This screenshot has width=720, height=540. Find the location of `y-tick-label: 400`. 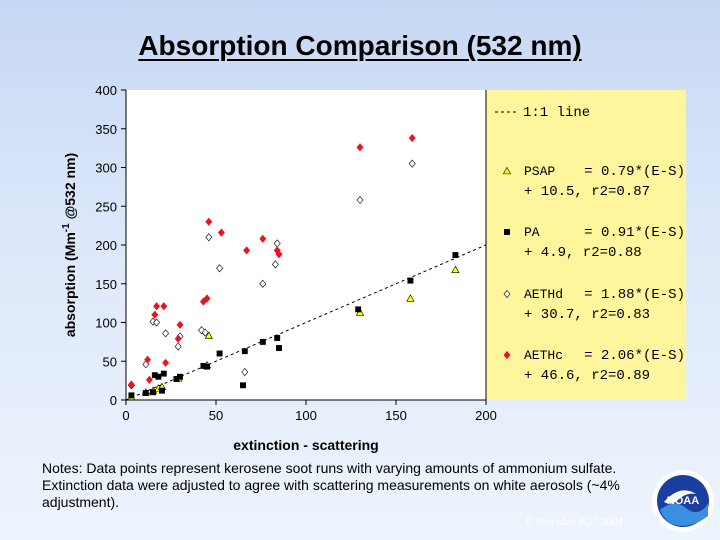

y-tick-label: 400 is located at coordinates (106, 90).